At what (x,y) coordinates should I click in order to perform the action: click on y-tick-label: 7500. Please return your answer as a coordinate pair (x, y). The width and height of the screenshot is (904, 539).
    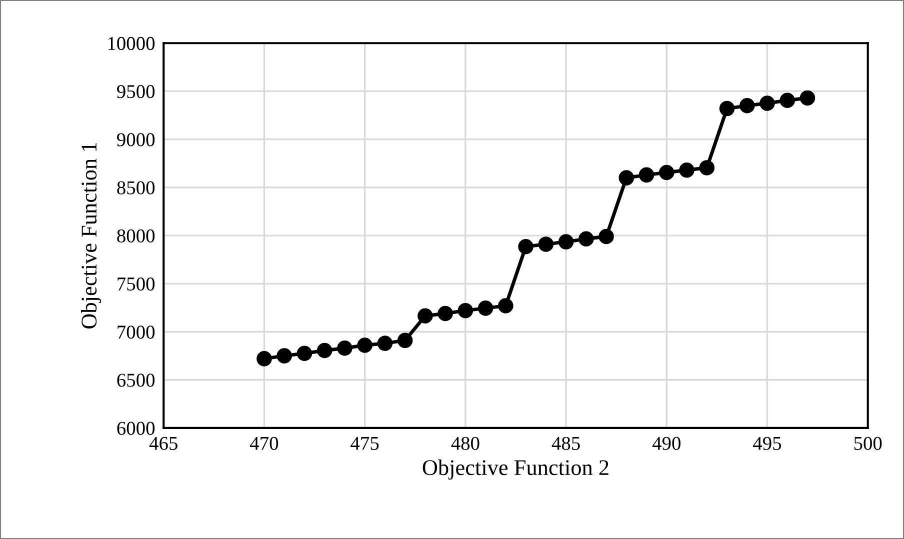
    Looking at the image, I should click on (136, 284).